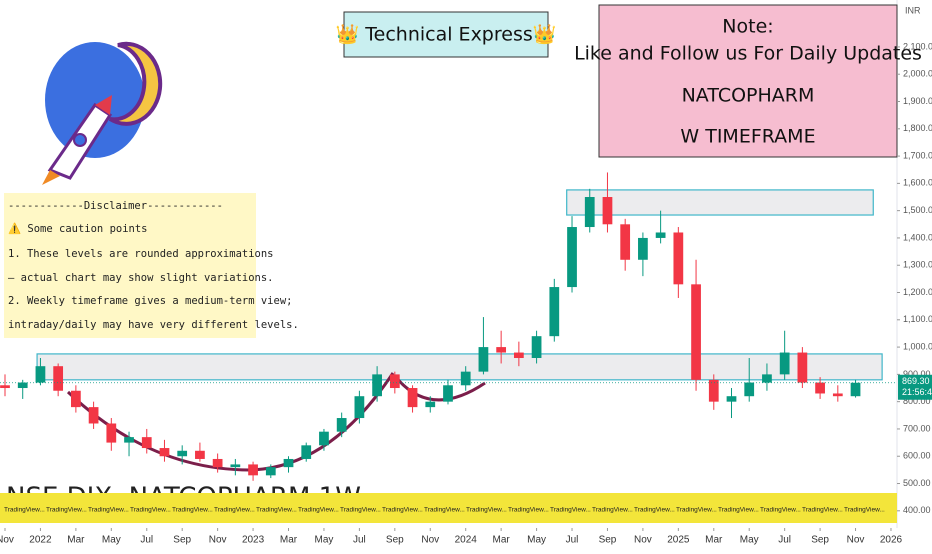 This screenshot has width=932, height=554. Describe the element at coordinates (917, 183) in the screenshot. I see `y-tick-label: 1,600.00` at that location.